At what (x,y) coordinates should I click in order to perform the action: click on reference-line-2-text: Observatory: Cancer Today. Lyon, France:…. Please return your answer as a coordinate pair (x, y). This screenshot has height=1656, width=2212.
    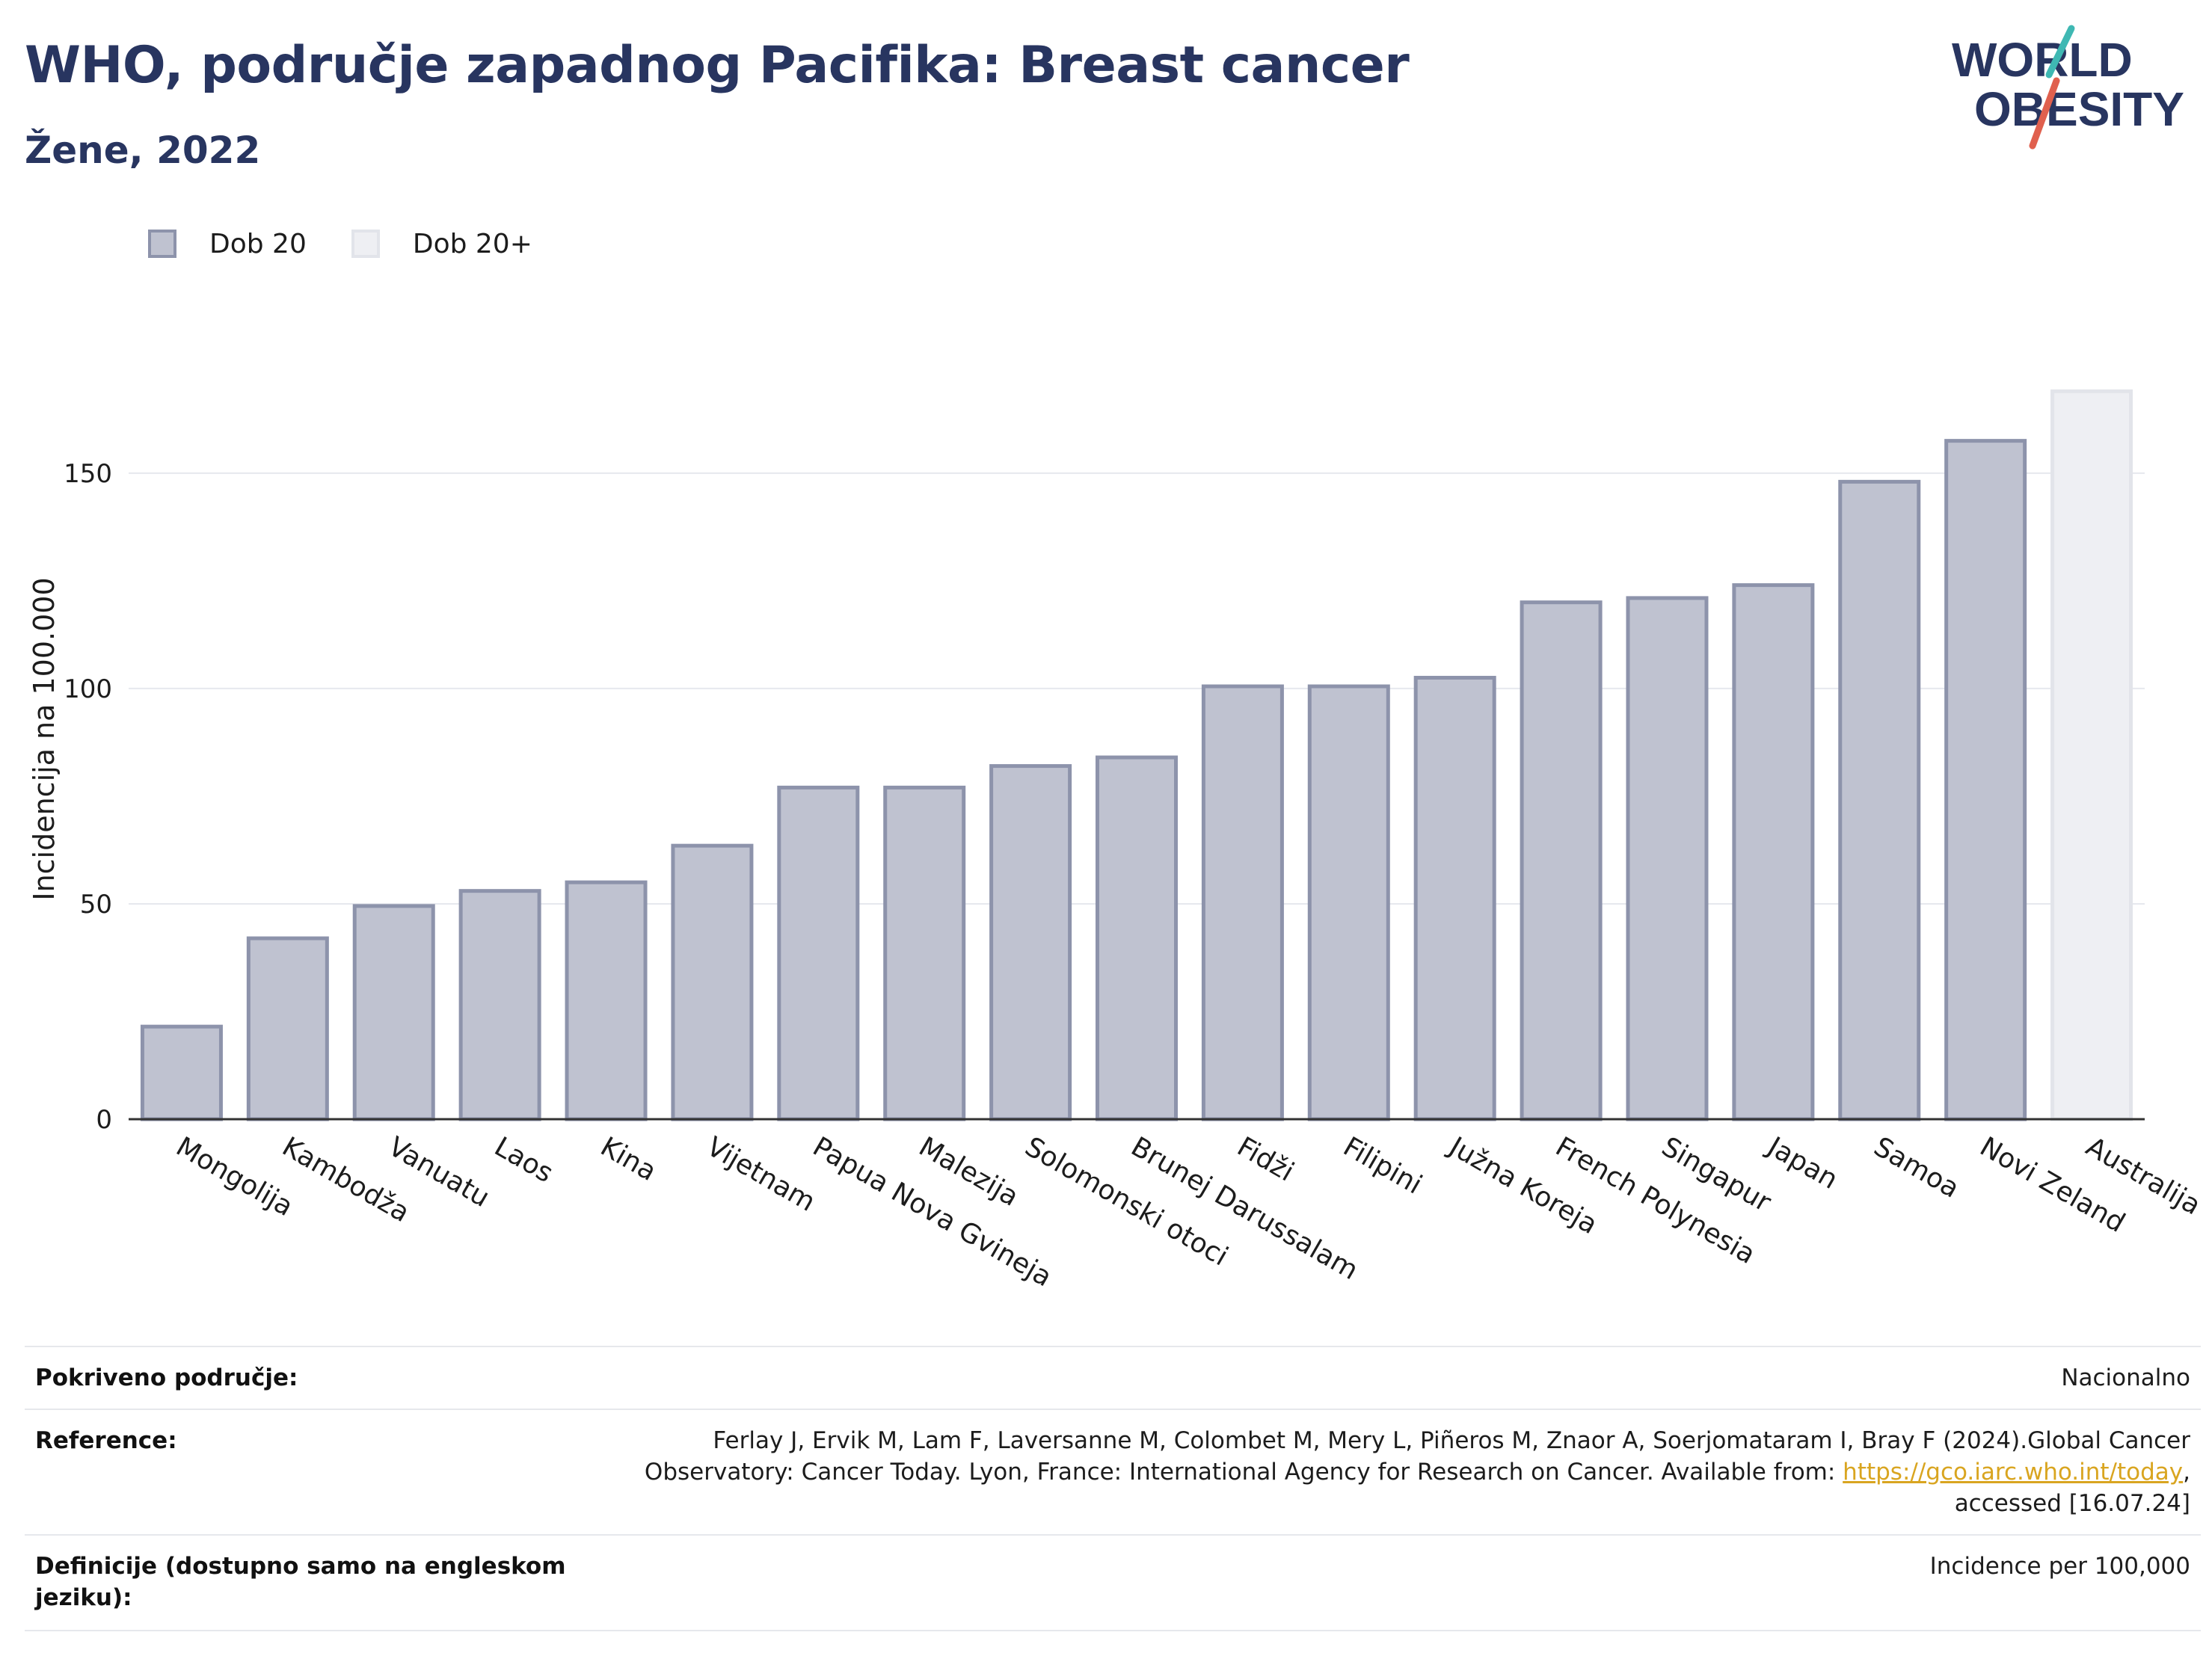
    Looking at the image, I should click on (1243, 1472).